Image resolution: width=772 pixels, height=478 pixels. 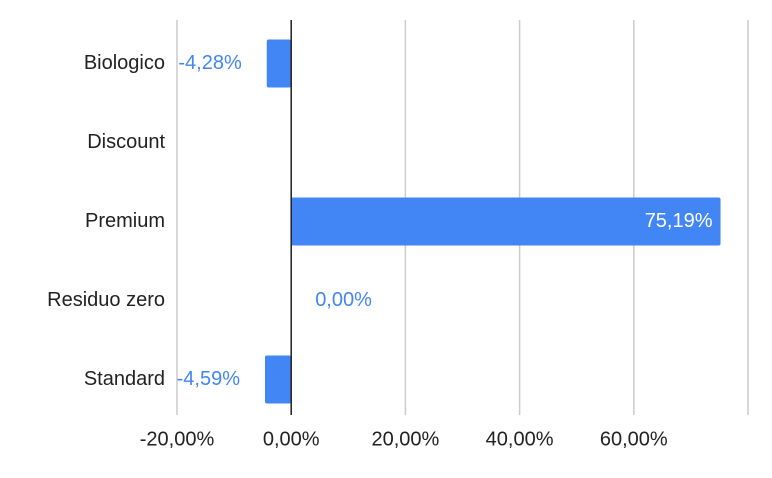 What do you see at coordinates (679, 221) in the screenshot?
I see `value-label: 75,19%` at bounding box center [679, 221].